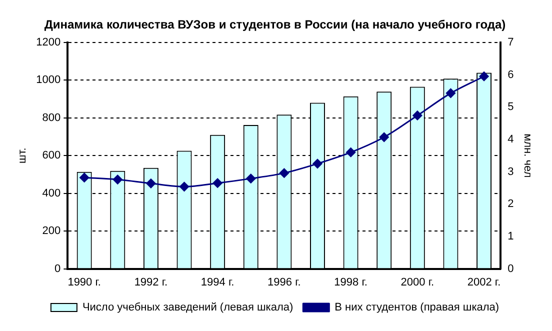  Describe the element at coordinates (151, 282) in the screenshot. I see `x-tick-label: 1992 г.` at that location.